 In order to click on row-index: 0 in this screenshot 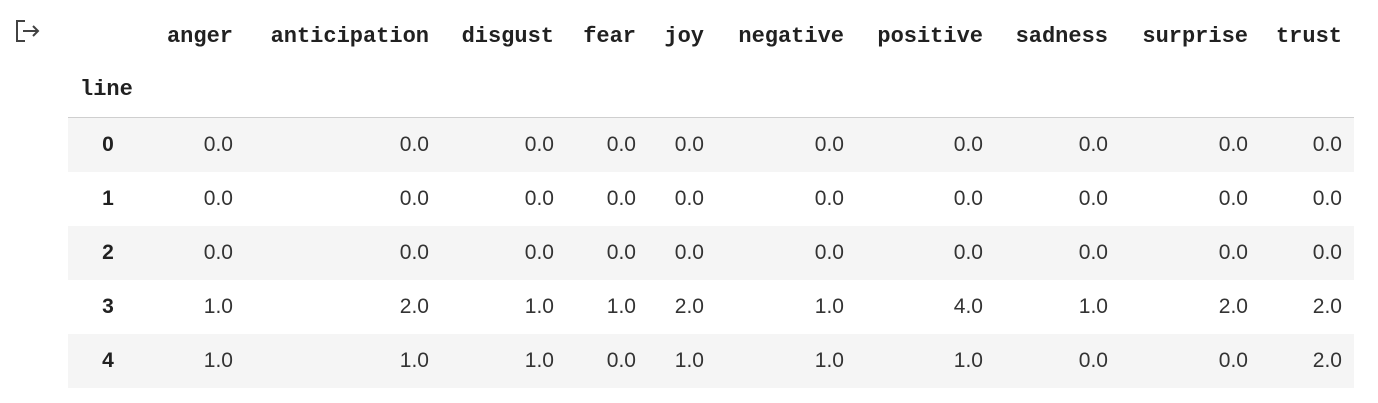, I will do `click(108, 144)`.